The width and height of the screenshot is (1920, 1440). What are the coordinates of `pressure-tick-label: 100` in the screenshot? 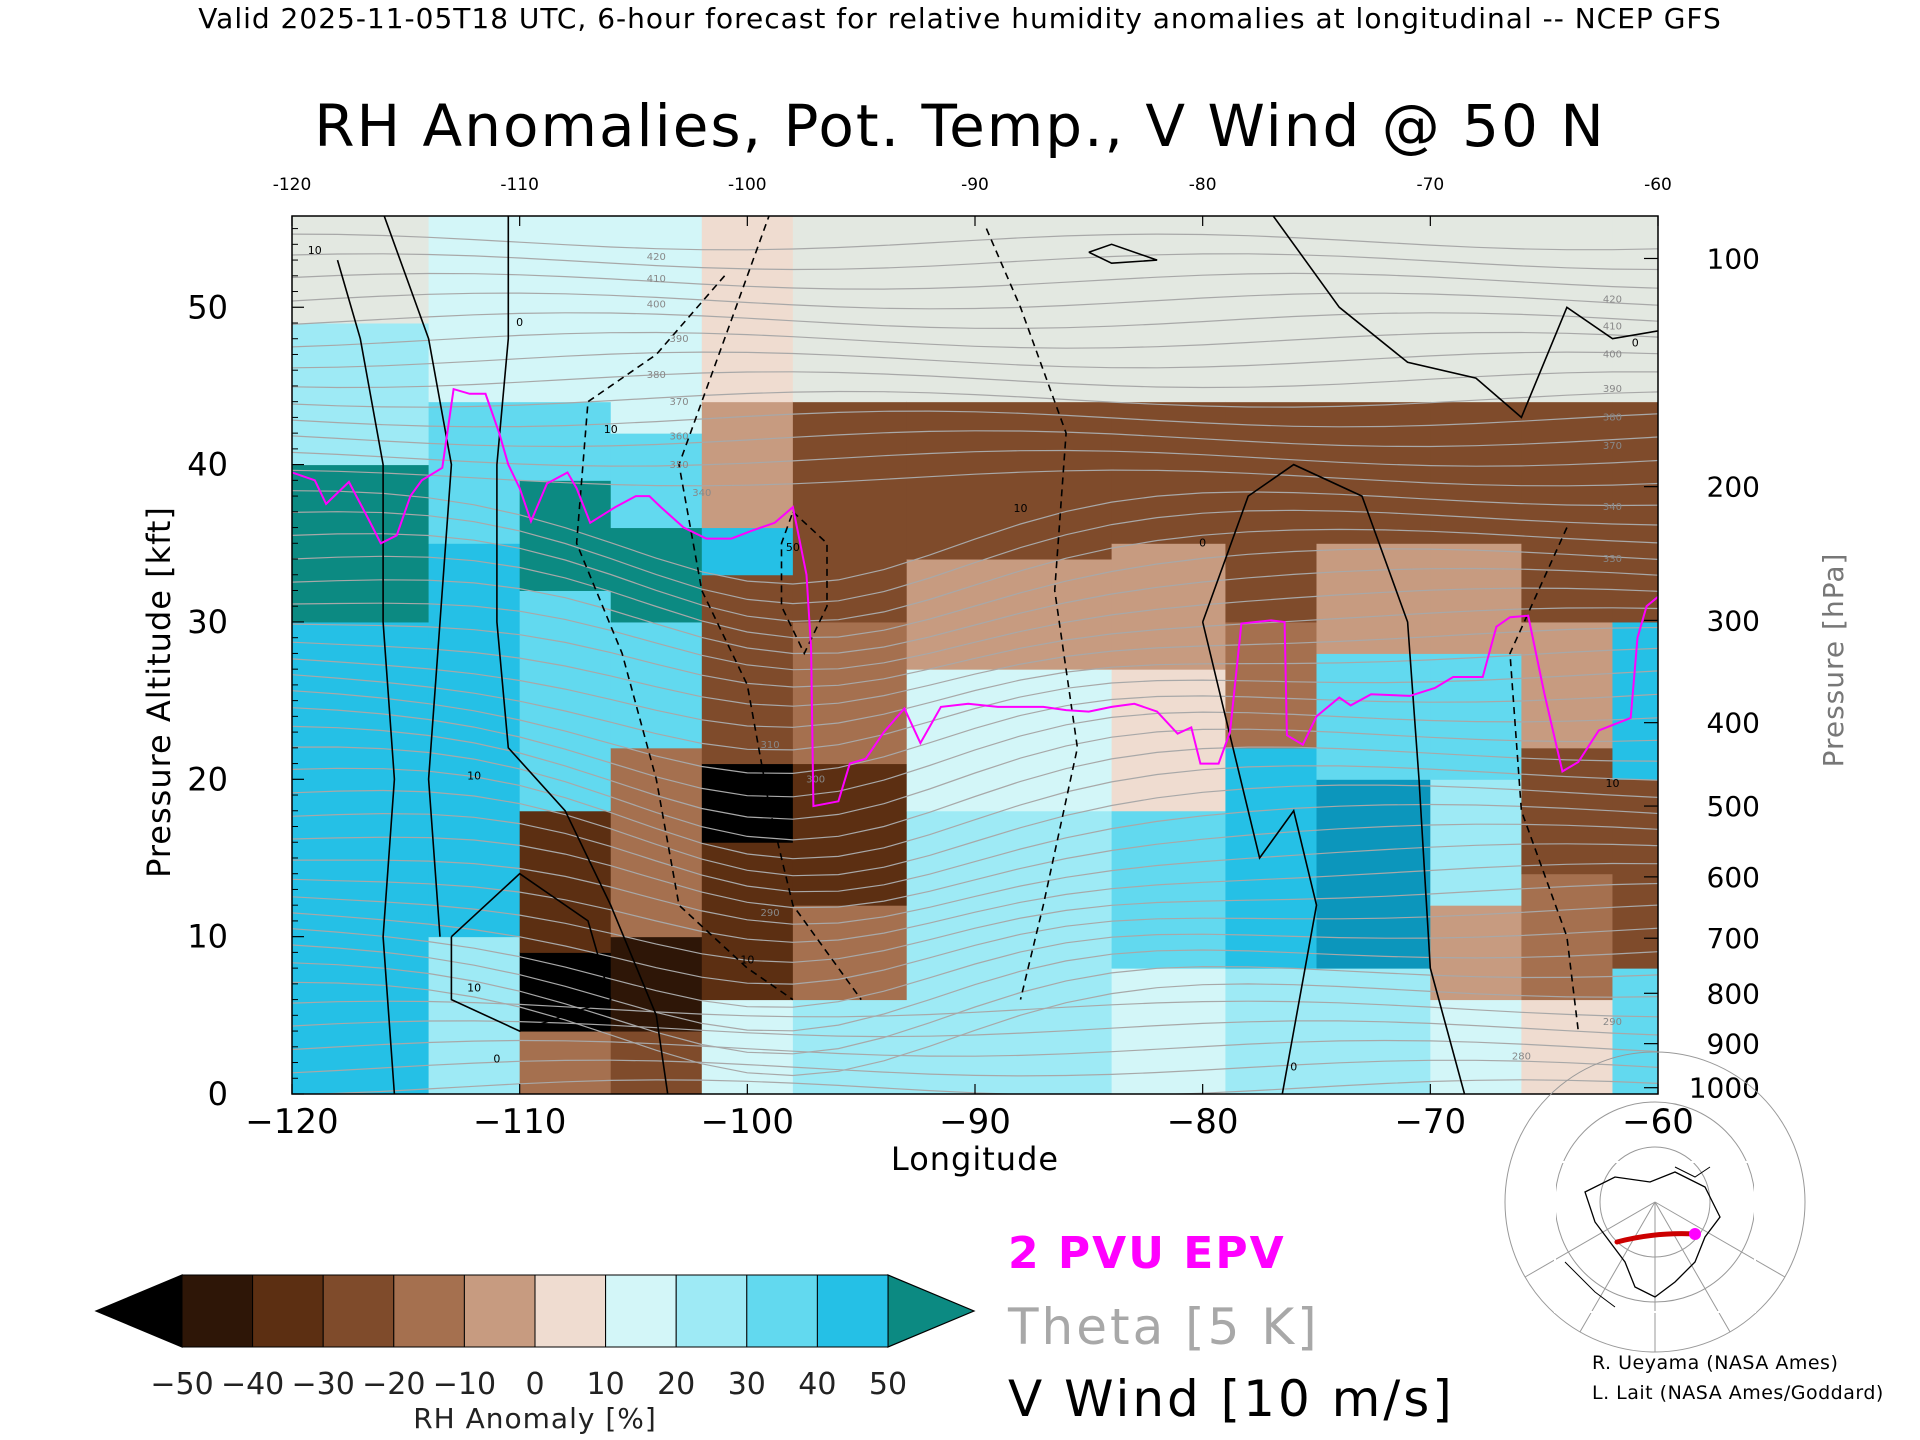 It's located at (1733, 258).